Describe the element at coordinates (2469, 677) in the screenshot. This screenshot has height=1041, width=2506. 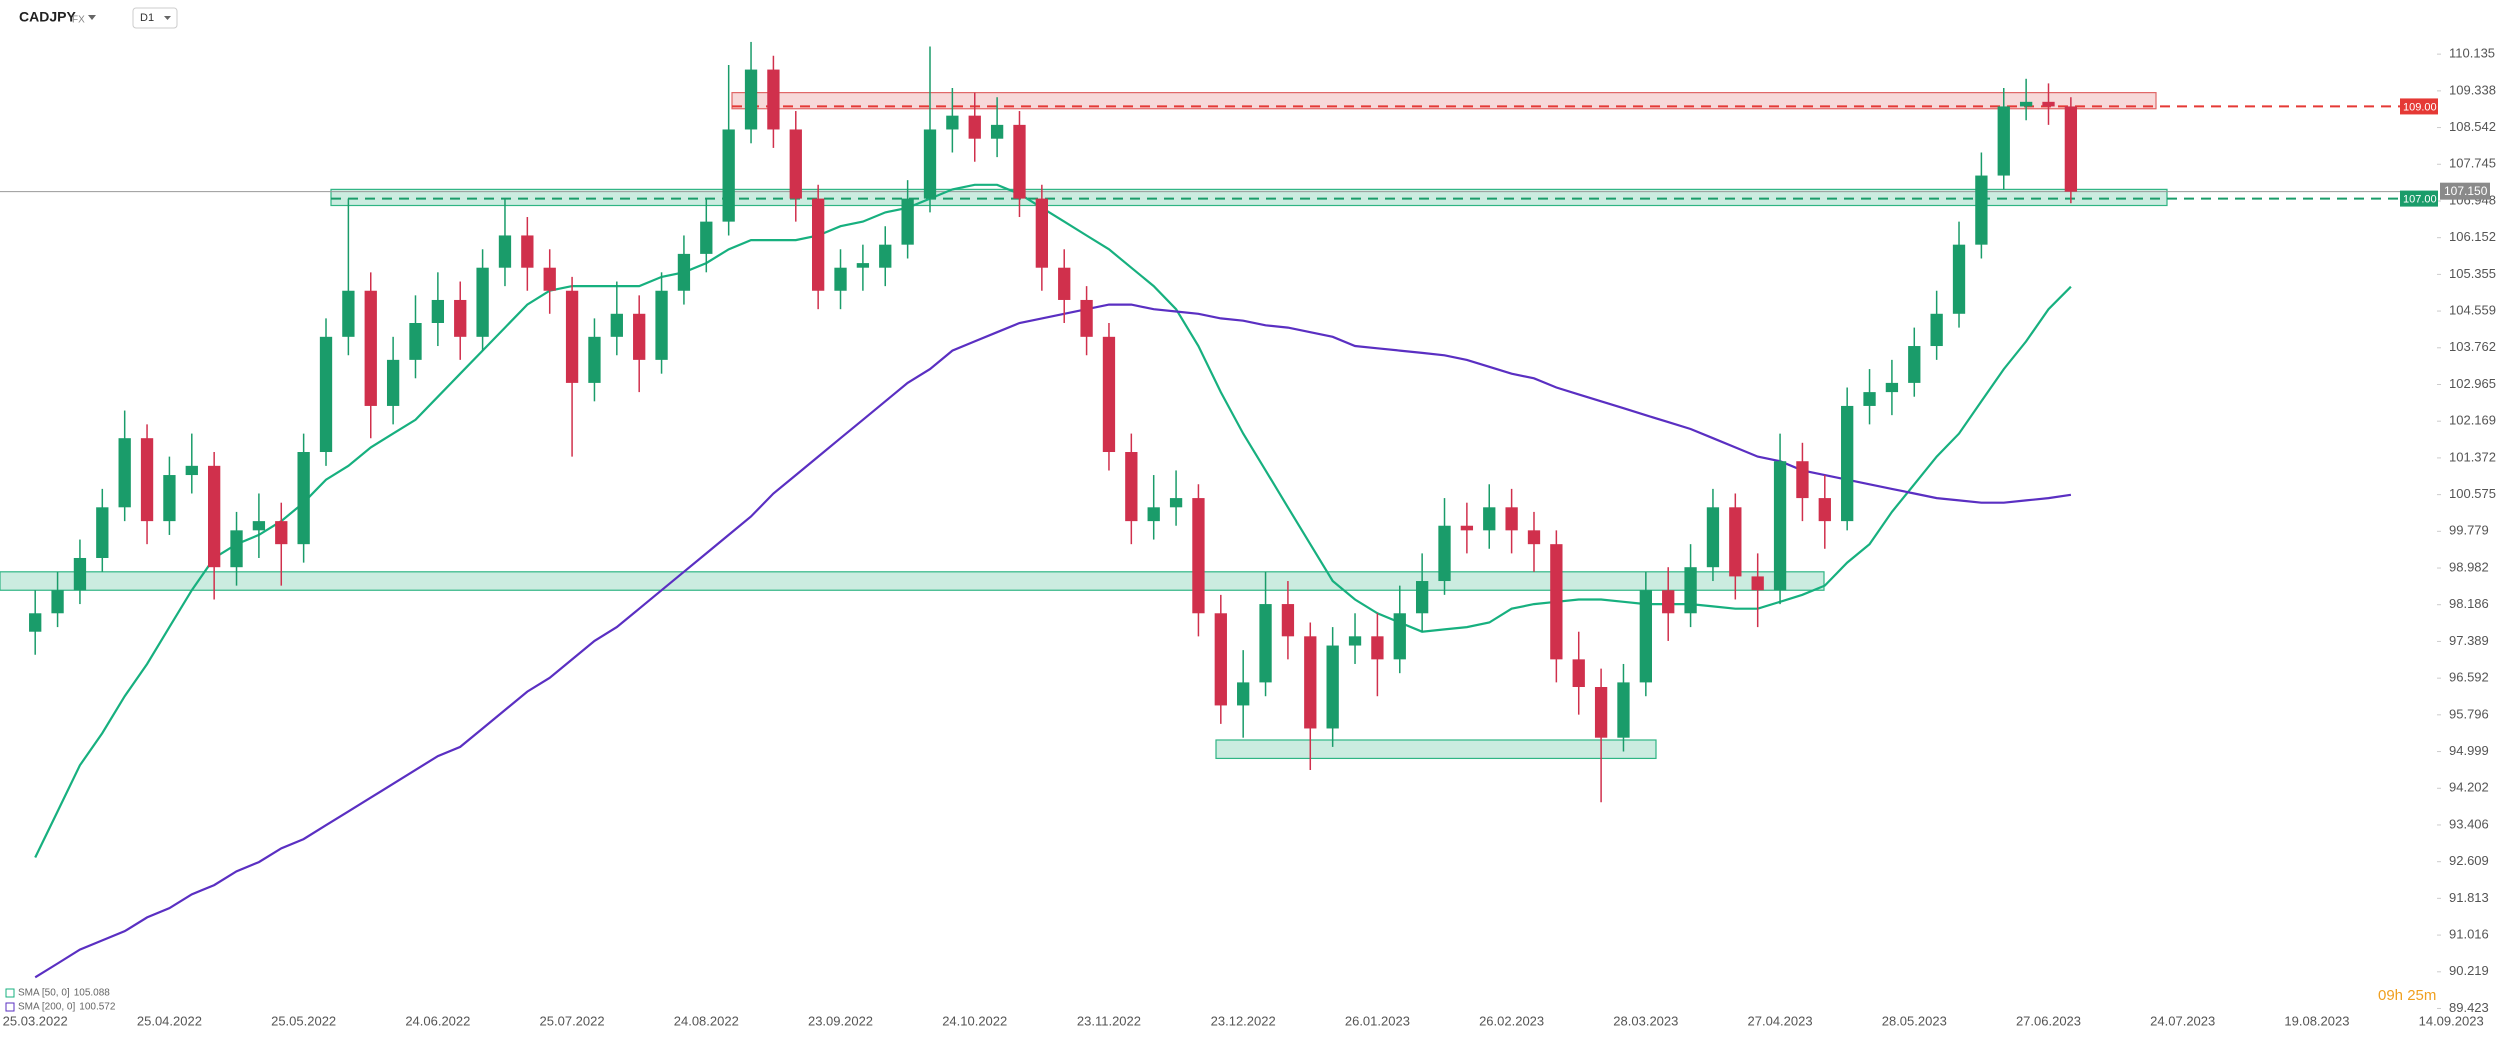
I see `y-tick-label: 96.592` at that location.